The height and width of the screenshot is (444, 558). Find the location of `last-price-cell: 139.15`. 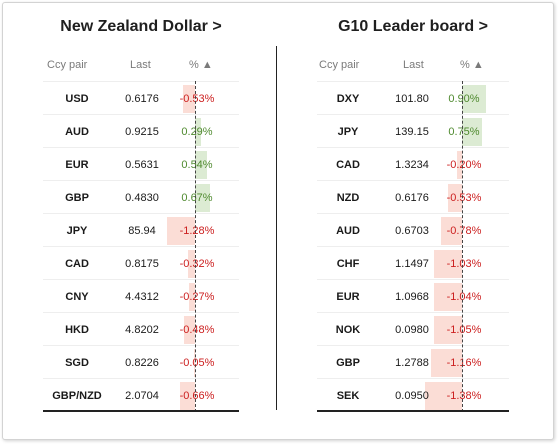

last-price-cell: 139.15 is located at coordinates (412, 132).